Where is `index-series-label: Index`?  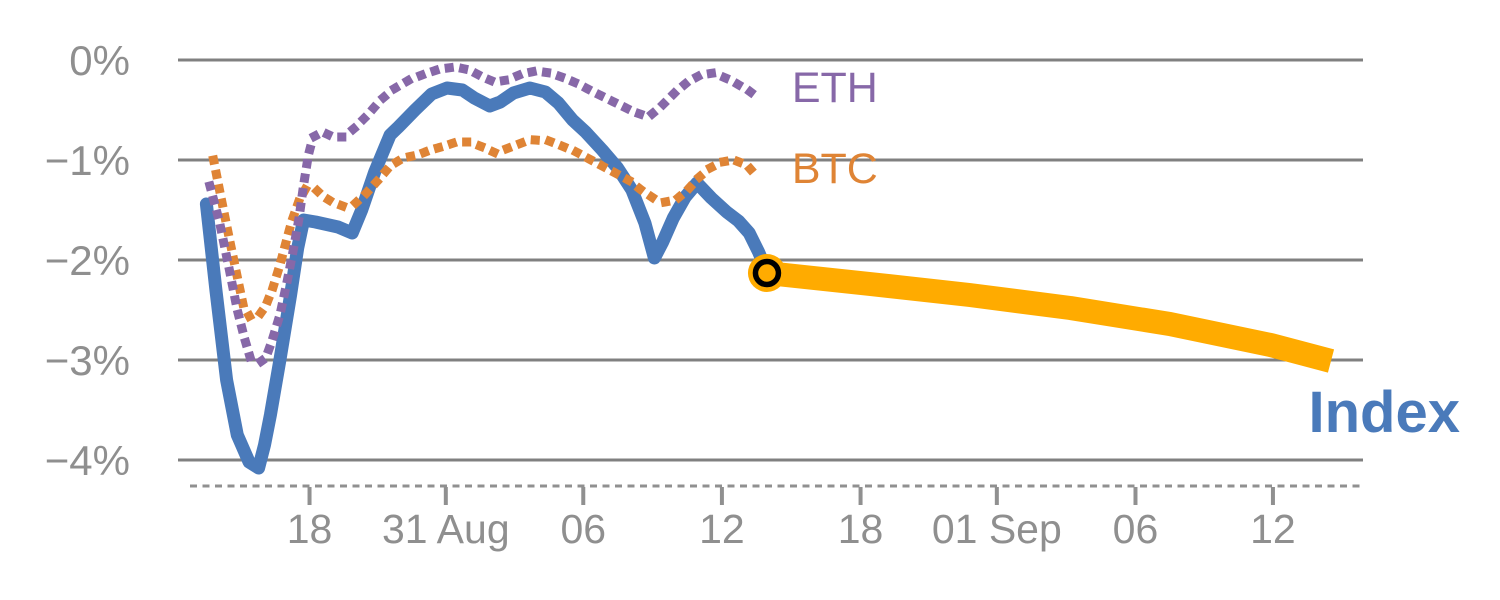
index-series-label: Index is located at coordinates (1384, 412).